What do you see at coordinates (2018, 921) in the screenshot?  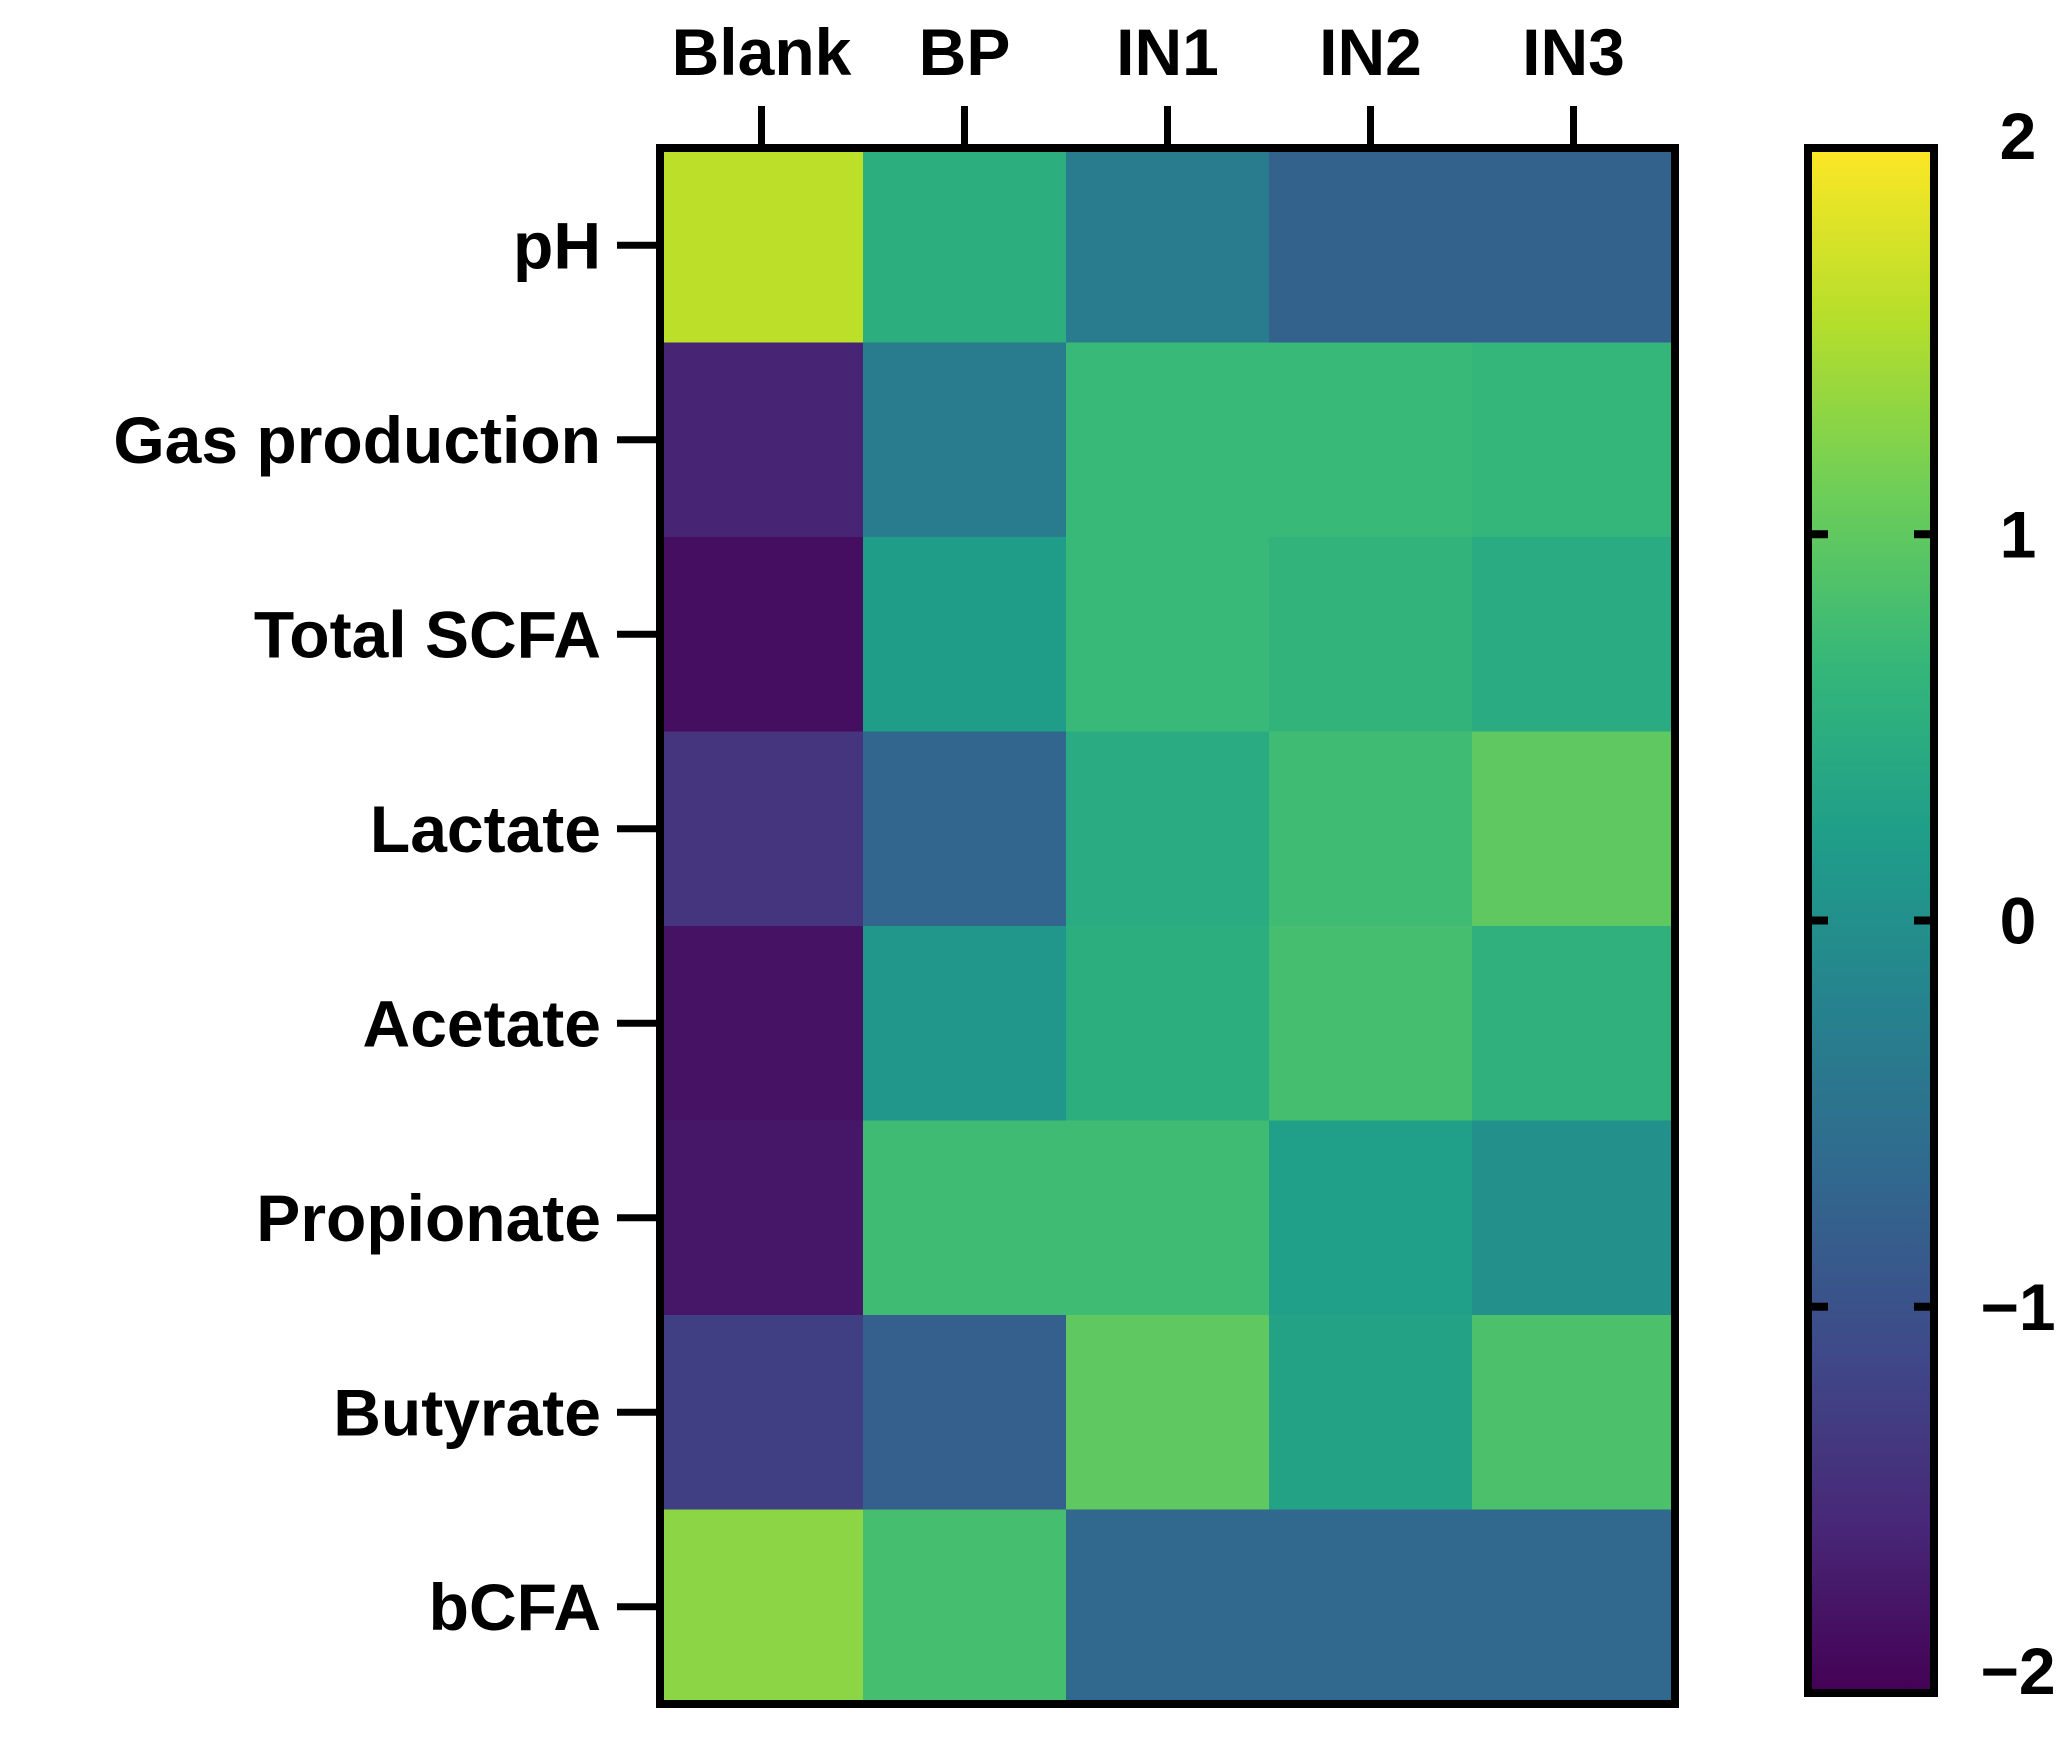 I see `colorbar-tick-label: 0` at bounding box center [2018, 921].